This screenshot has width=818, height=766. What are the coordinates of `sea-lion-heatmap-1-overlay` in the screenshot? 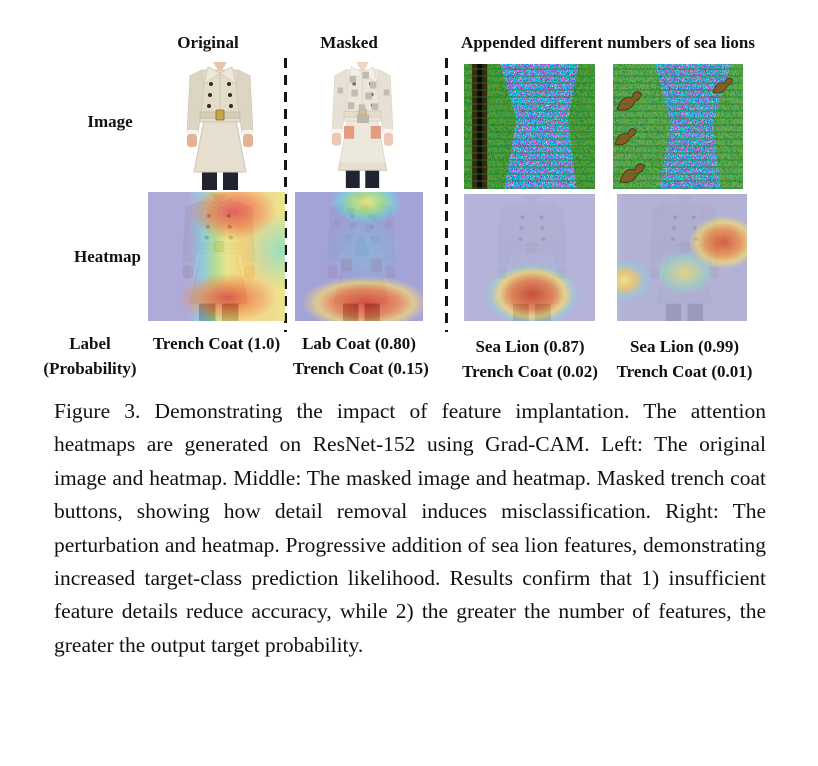 It's located at (529, 257).